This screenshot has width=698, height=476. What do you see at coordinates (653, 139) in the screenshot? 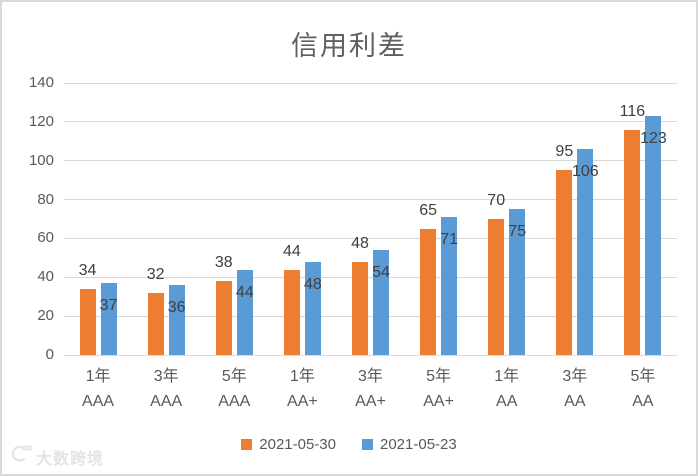
I see `bar-value-label: 123` at bounding box center [653, 139].